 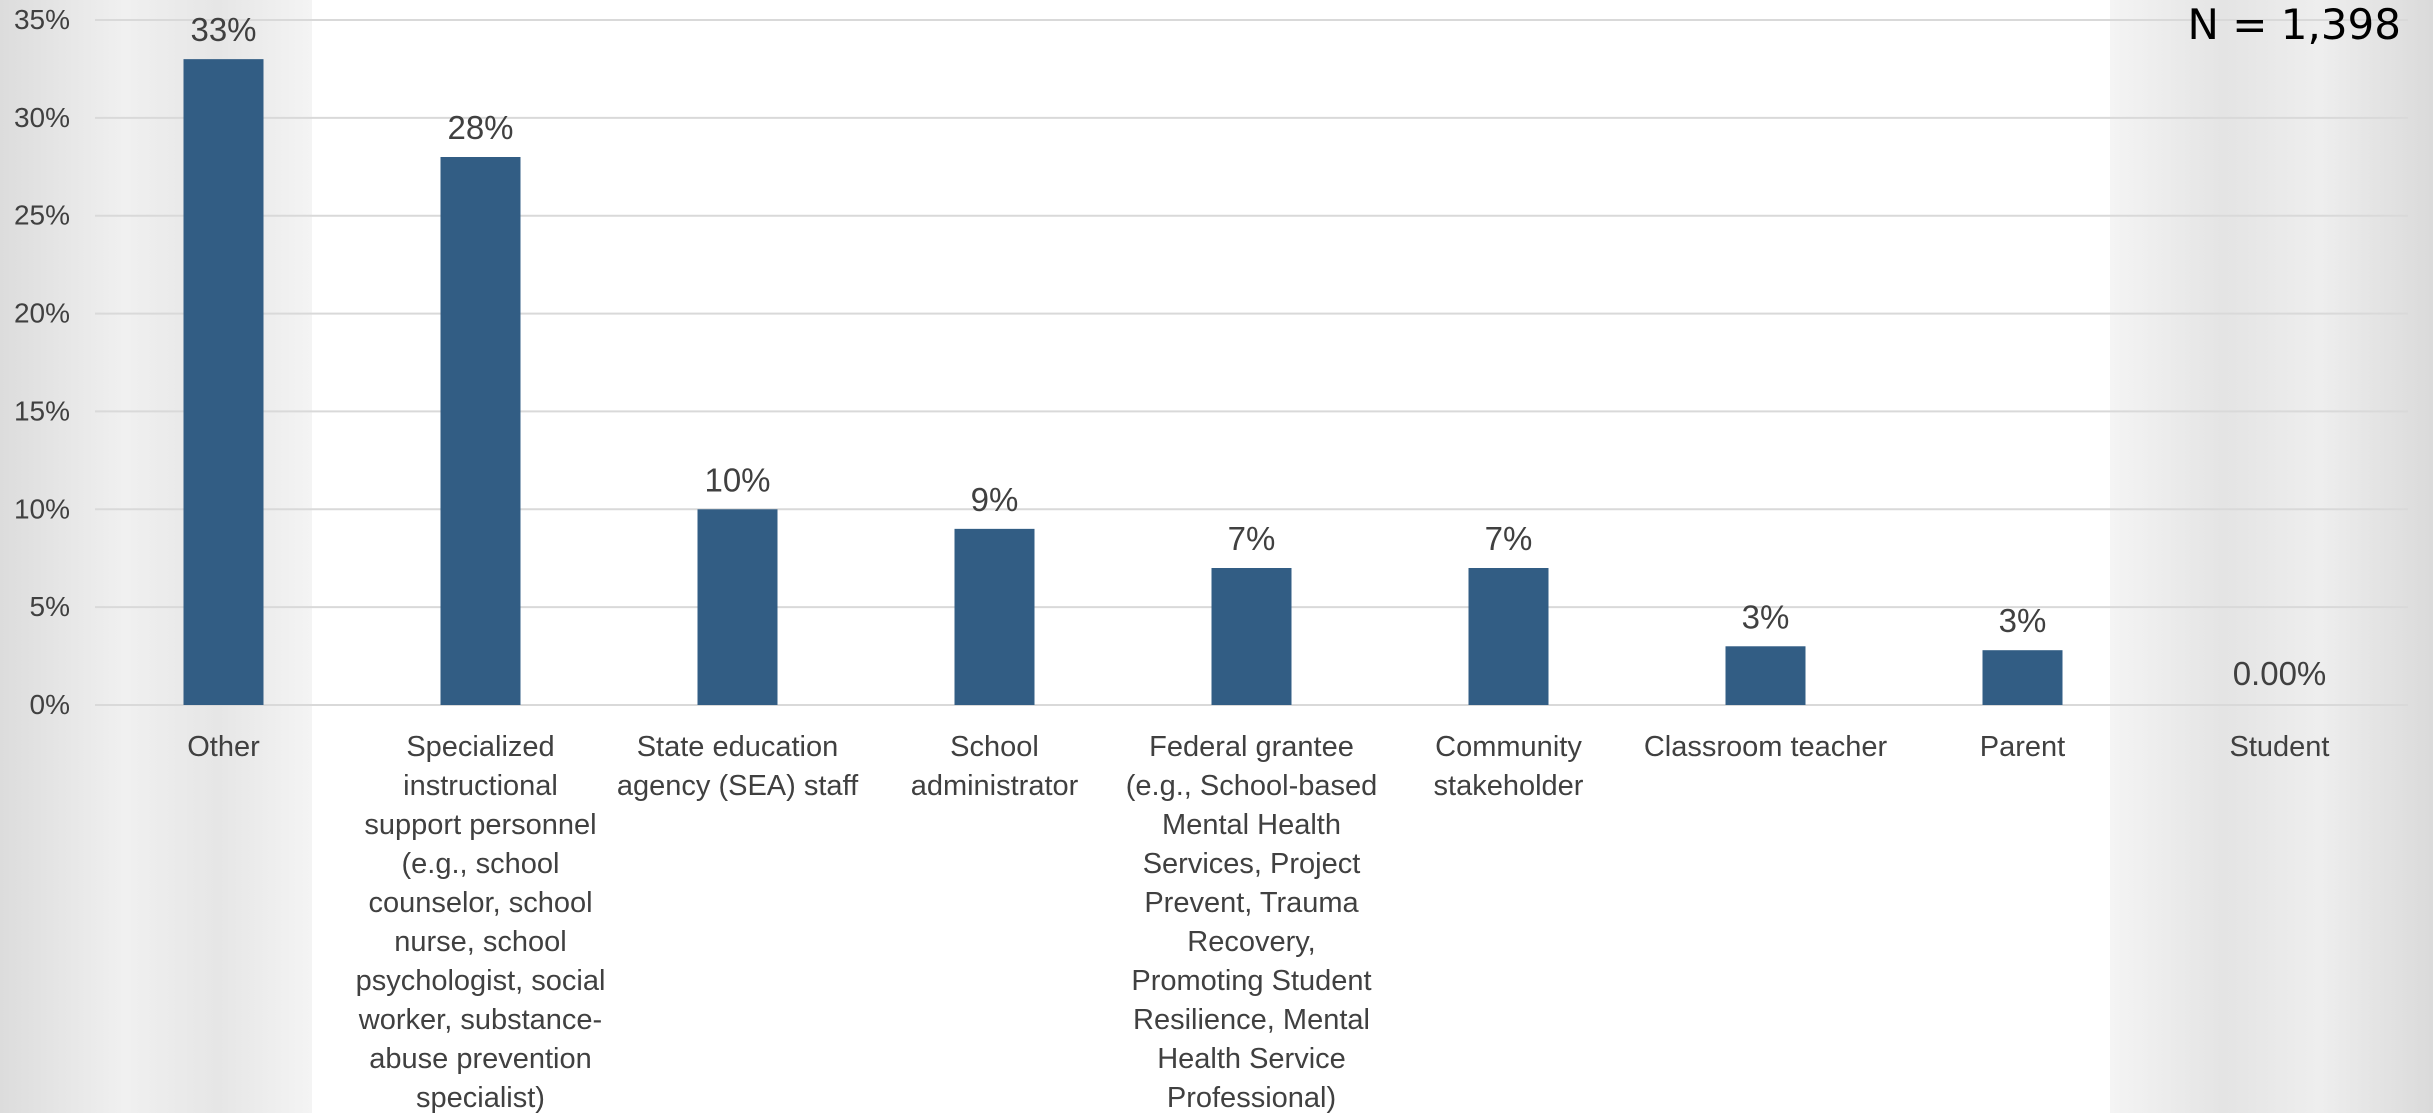 I want to click on x-category-line: Federal grantee, so click(x=1251, y=747).